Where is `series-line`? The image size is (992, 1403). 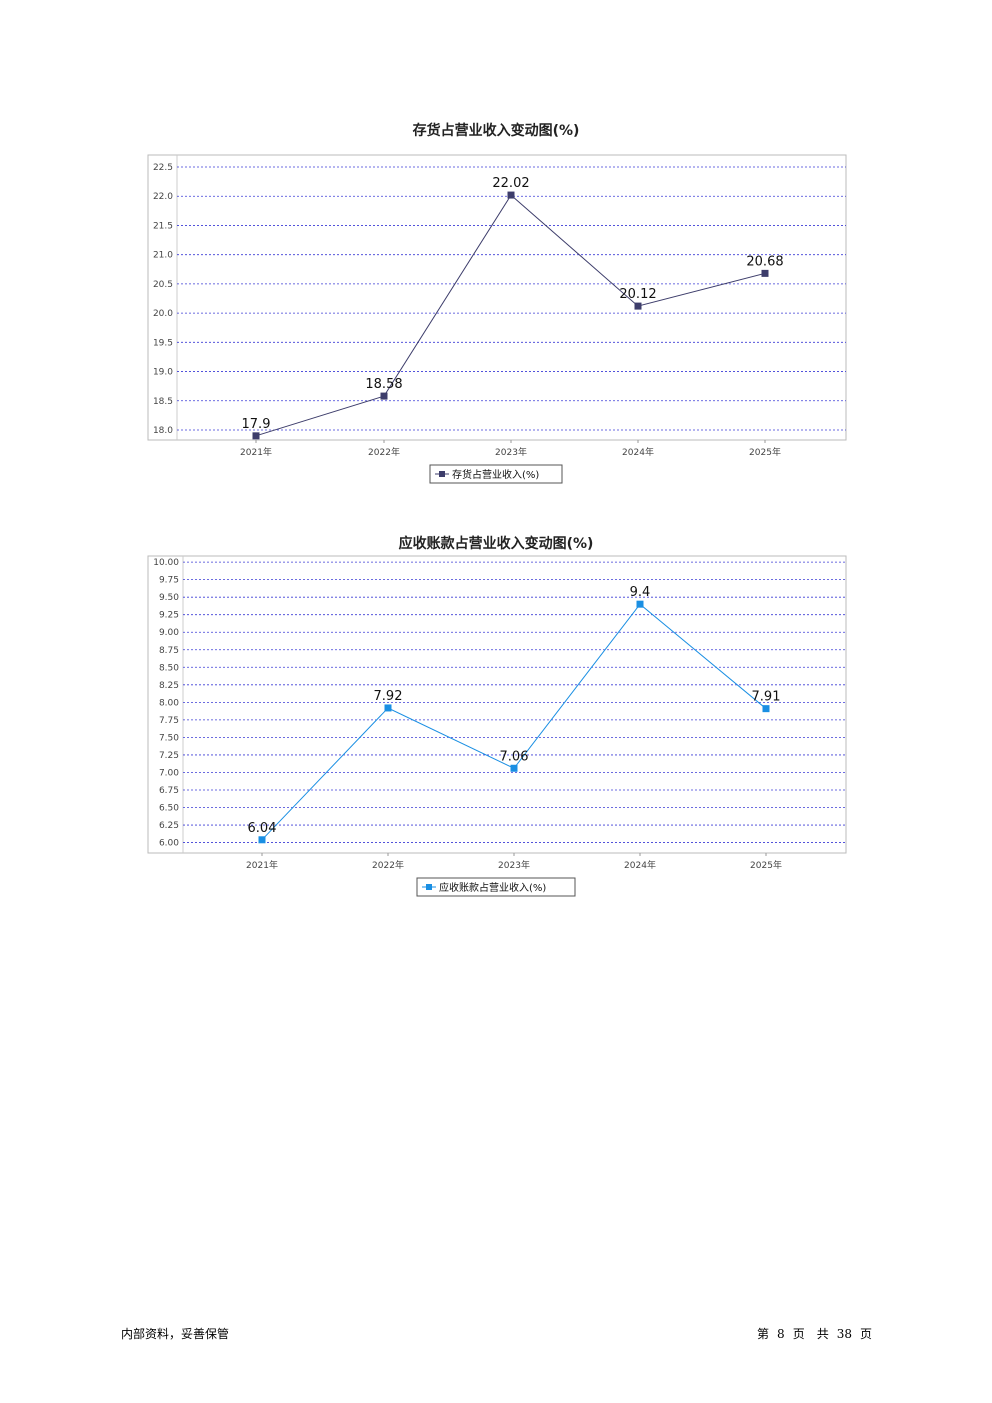 series-line is located at coordinates (514, 722).